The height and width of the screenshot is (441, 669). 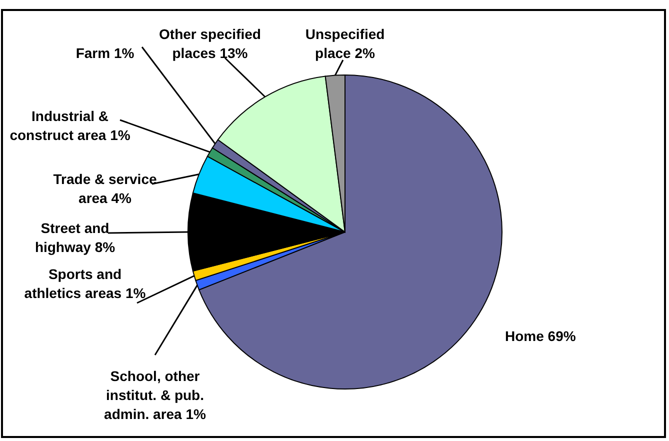 What do you see at coordinates (85, 283) in the screenshot?
I see `slice-label: Sports and athletics areas 1%` at bounding box center [85, 283].